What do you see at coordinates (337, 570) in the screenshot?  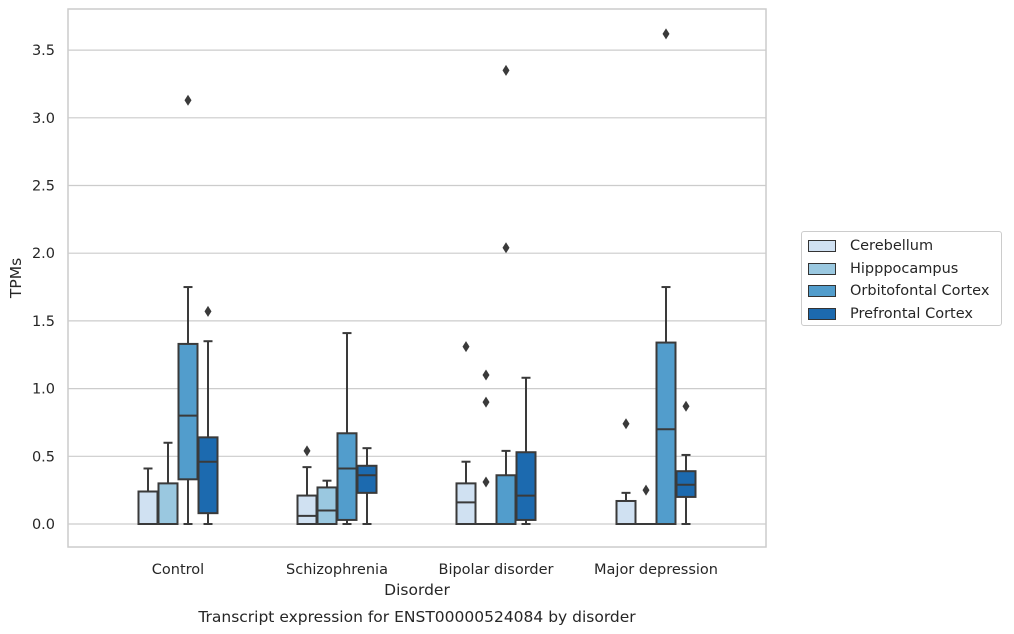 I see `x-tick-label: Schizophrenia` at bounding box center [337, 570].